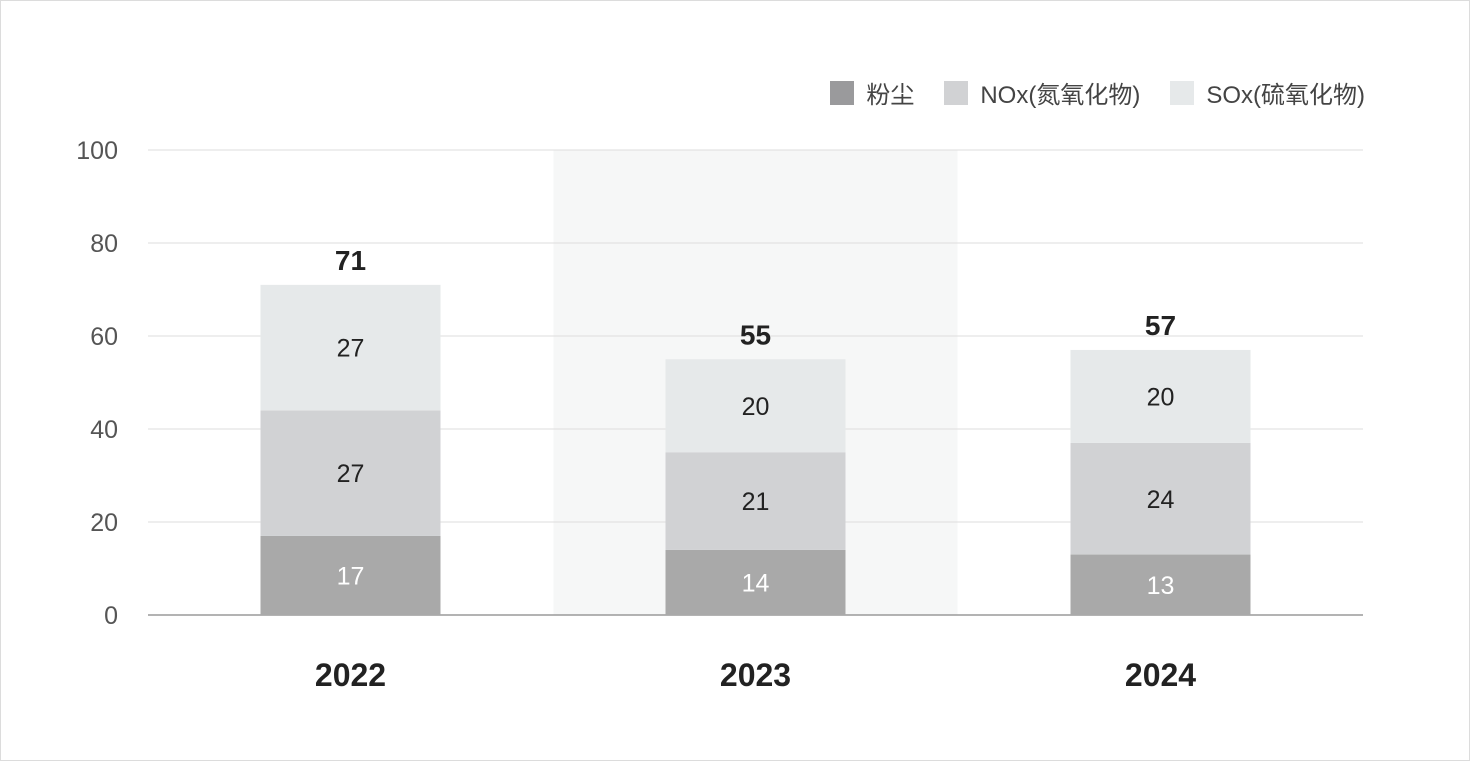 The image size is (1470, 761). I want to click on legend-item-dust: 粉尘, so click(872, 92).